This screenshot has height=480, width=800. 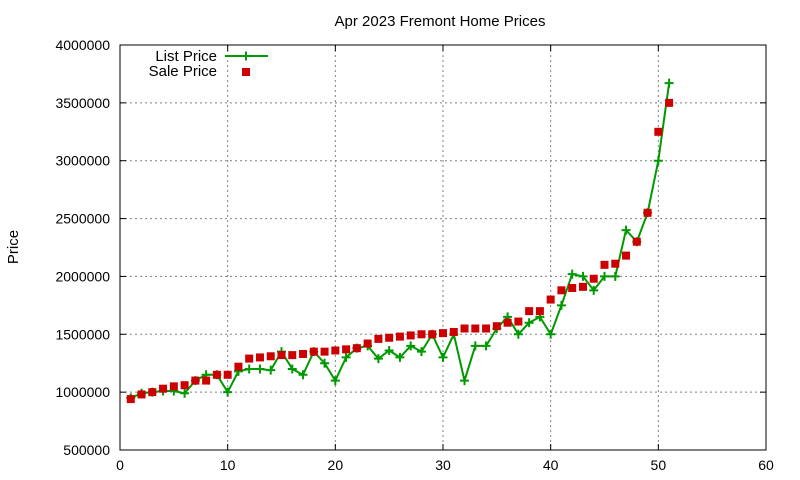 What do you see at coordinates (82, 103) in the screenshot?
I see `y-tick-label: 3500000` at bounding box center [82, 103].